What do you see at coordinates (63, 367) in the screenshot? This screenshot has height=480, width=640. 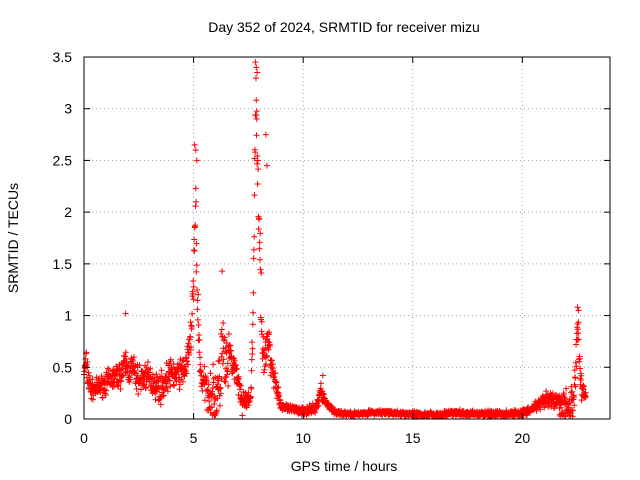 I see `y-tick-label: 0.5` at bounding box center [63, 367].